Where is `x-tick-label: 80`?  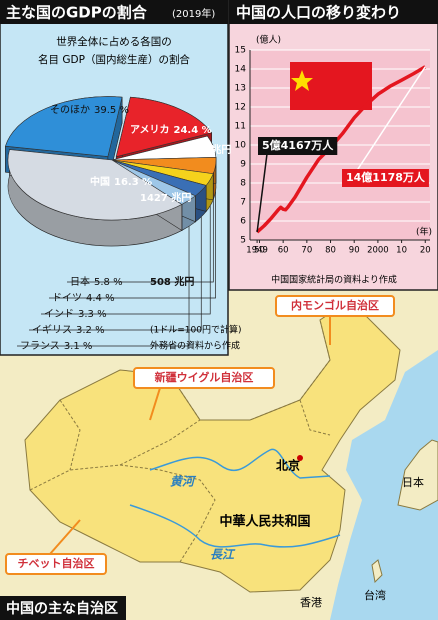
x-tick-label: 80 is located at coordinates (330, 251).